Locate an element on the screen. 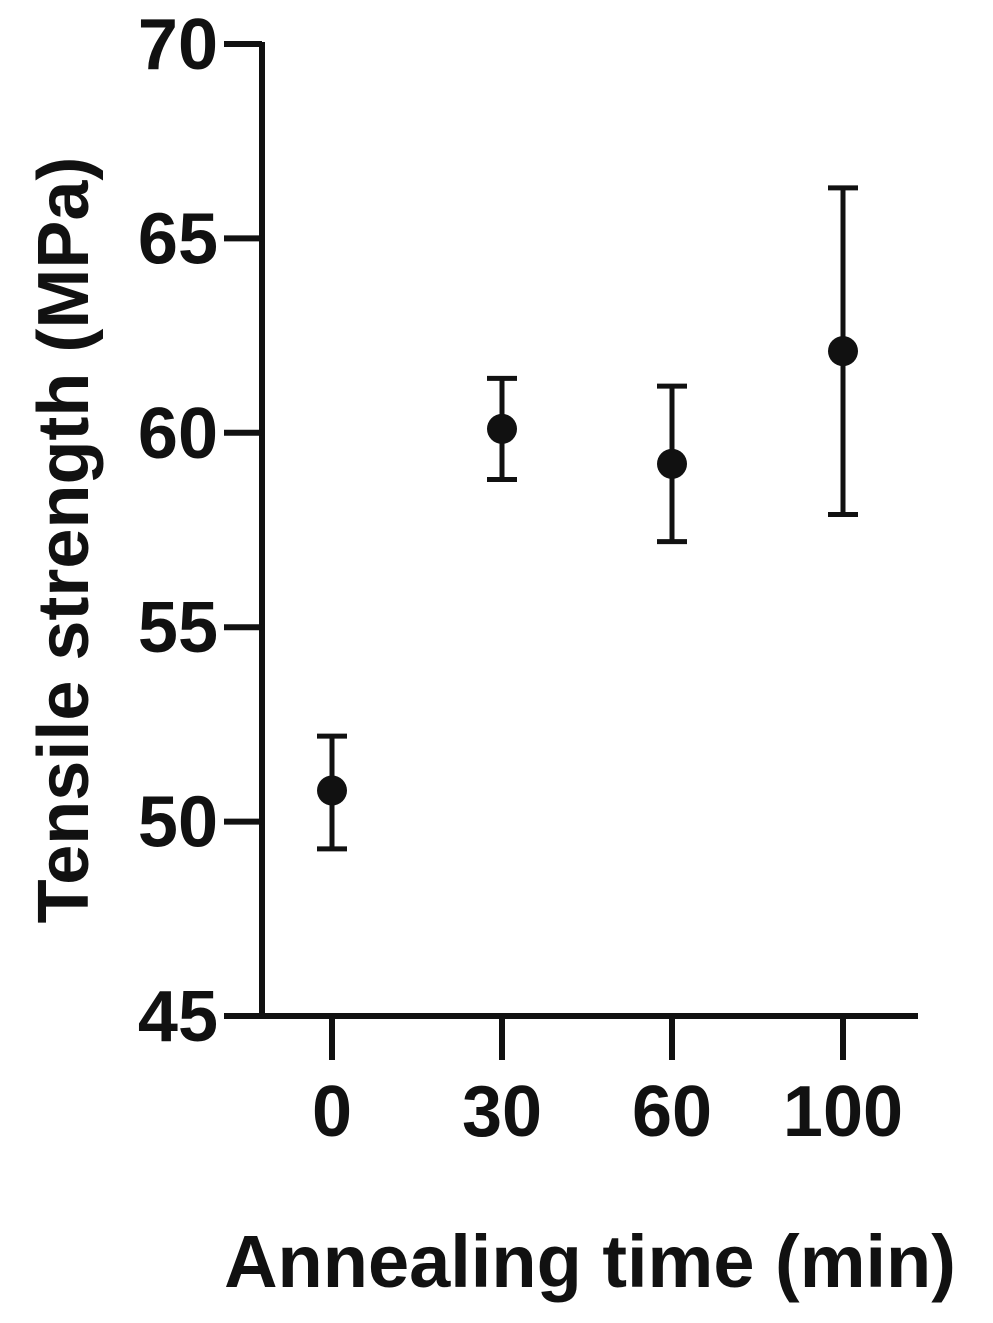 This screenshot has width=993, height=1323. x-tick-label-0: 0 is located at coordinates (332, 1112).